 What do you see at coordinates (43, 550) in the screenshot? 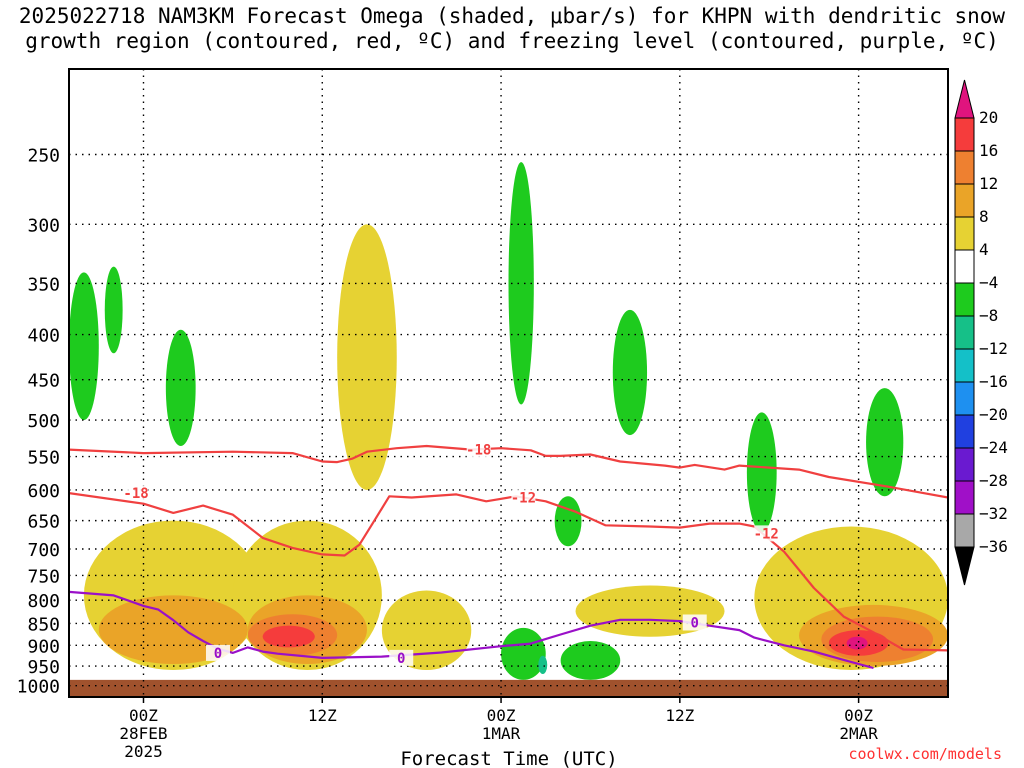
I see `y-tick-label-700: 700` at bounding box center [43, 550].